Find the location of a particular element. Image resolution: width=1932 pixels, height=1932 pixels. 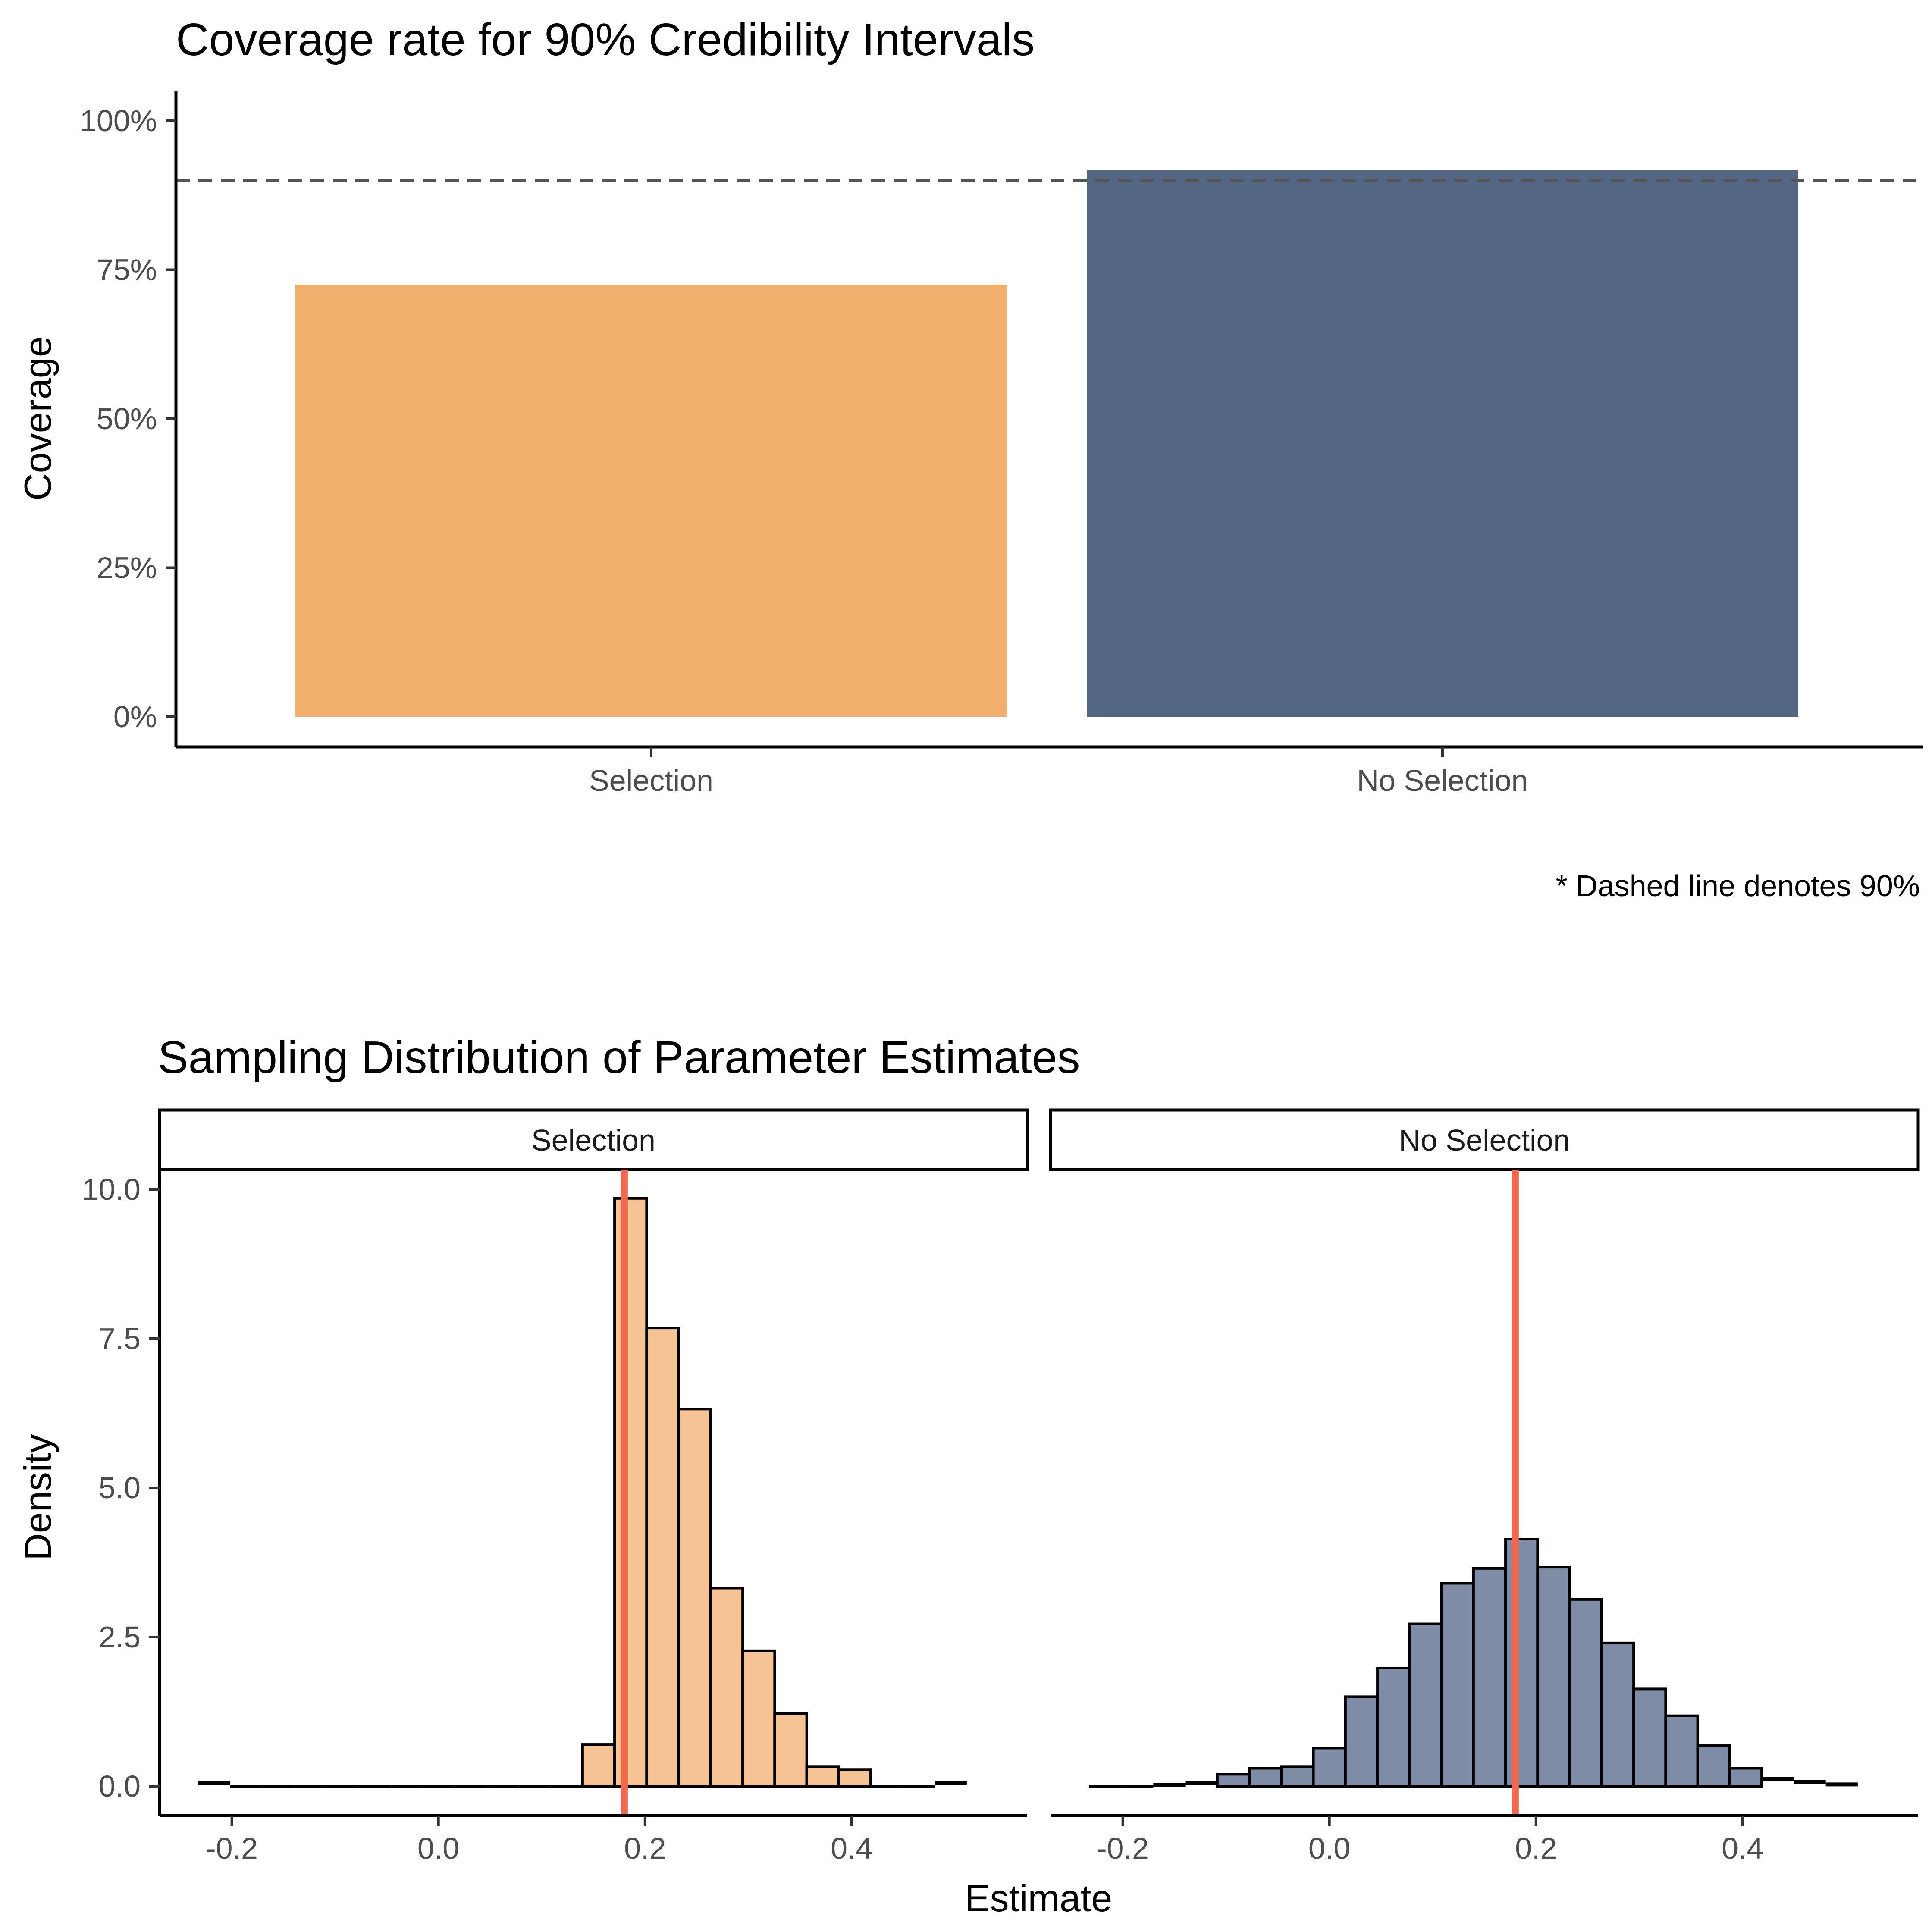

strip-label-no-selection: No Selection is located at coordinates (1485, 1140).